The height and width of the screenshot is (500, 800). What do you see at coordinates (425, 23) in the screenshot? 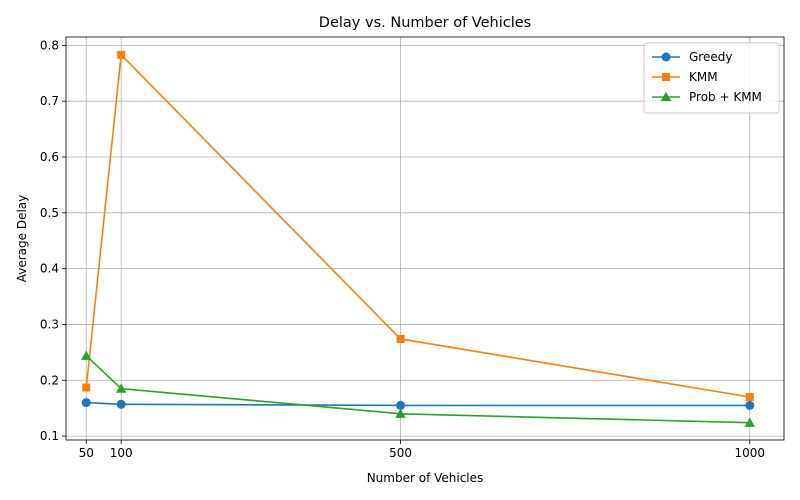
I see `chart-title: Delay vs. Number of Vehicles` at bounding box center [425, 23].